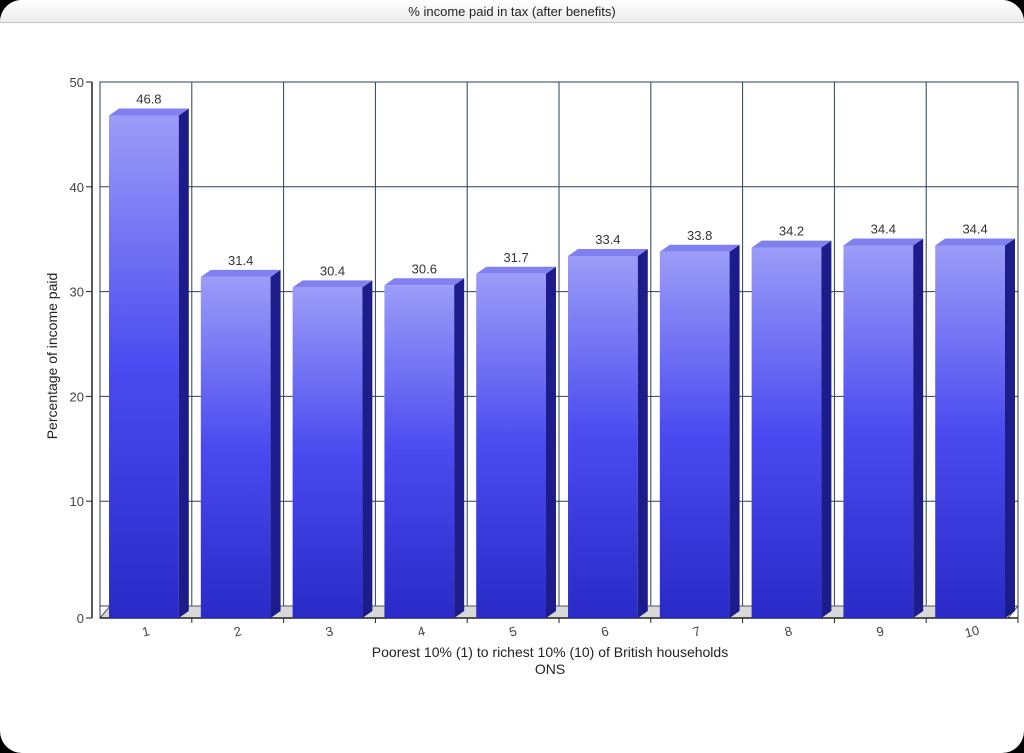 The width and height of the screenshot is (1024, 753). I want to click on x-axis-source-label: ONS, so click(550, 669).